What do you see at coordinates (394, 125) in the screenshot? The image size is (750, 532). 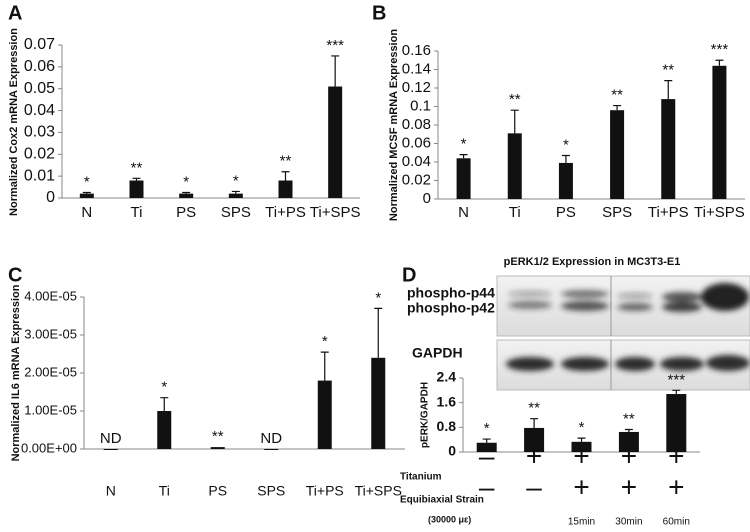 I see `y-axis-label: Normalized MCSF mRNA Expression` at bounding box center [394, 125].